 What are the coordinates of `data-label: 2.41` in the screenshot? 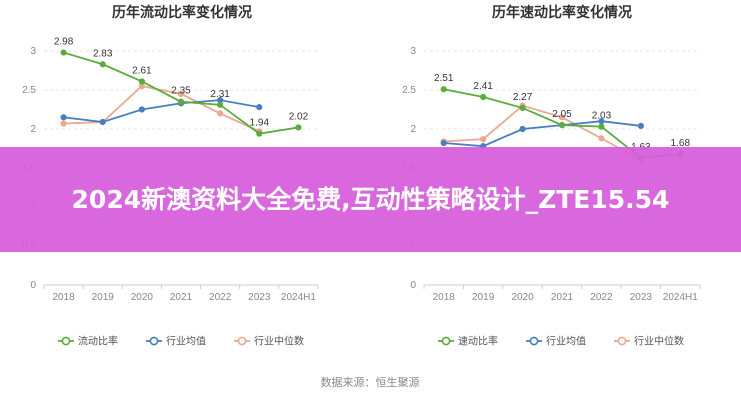 It's located at (483, 86).